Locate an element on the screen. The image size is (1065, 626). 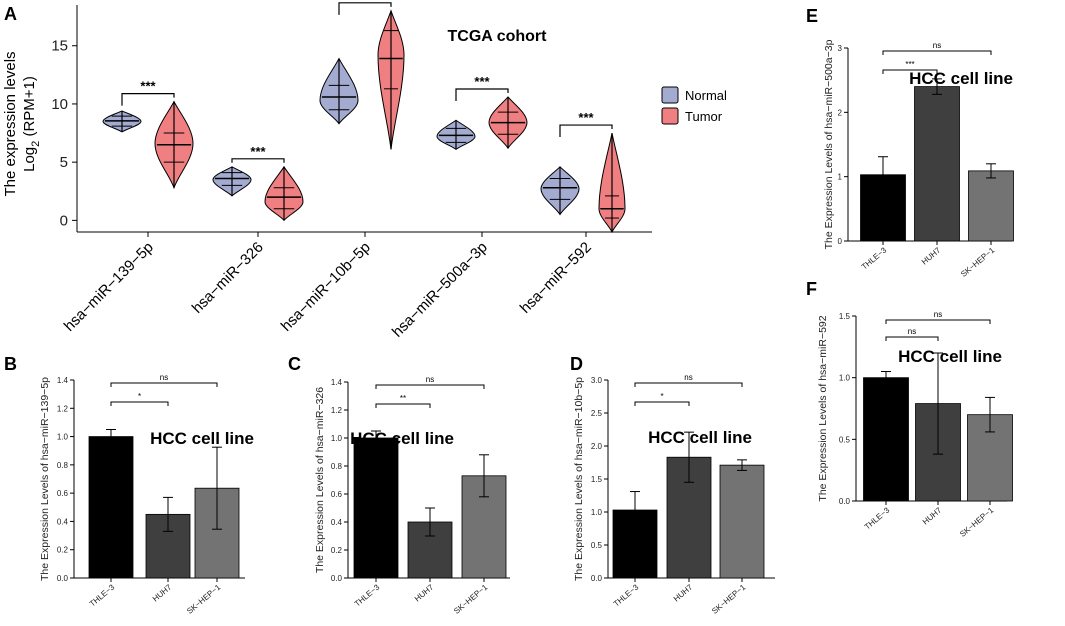
y-tick-label: 1.5 is located at coordinates (597, 479).